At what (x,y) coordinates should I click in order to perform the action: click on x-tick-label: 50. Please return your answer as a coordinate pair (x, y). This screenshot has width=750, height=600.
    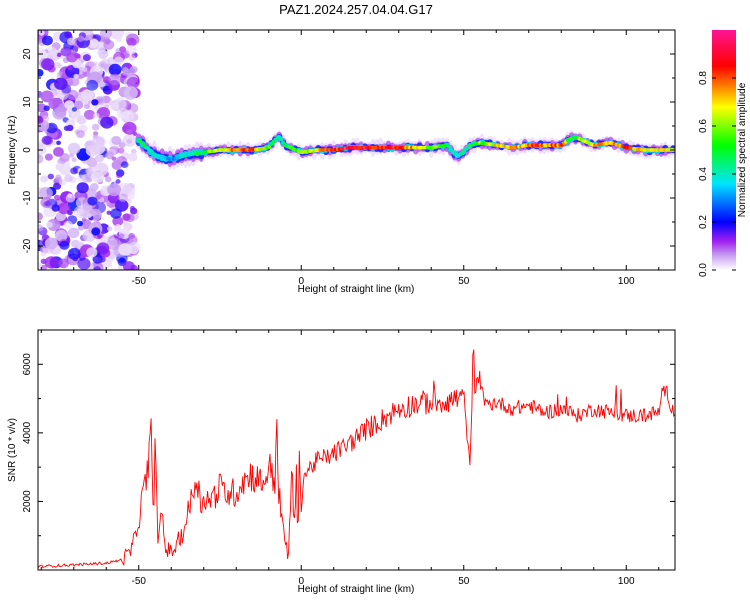
    Looking at the image, I should click on (464, 581).